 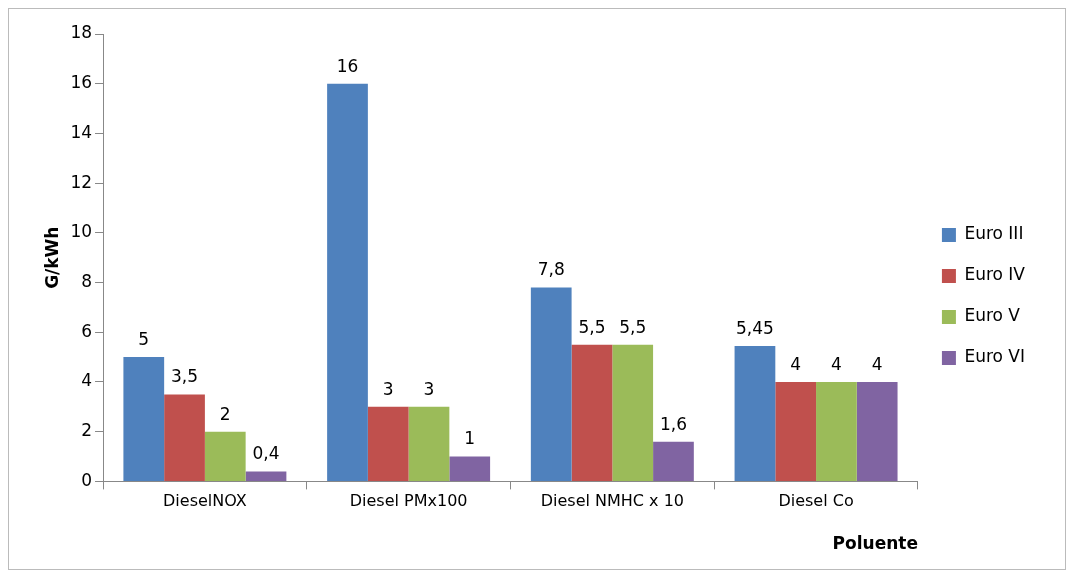 I want to click on data-label: 0,4, so click(x=266, y=453).